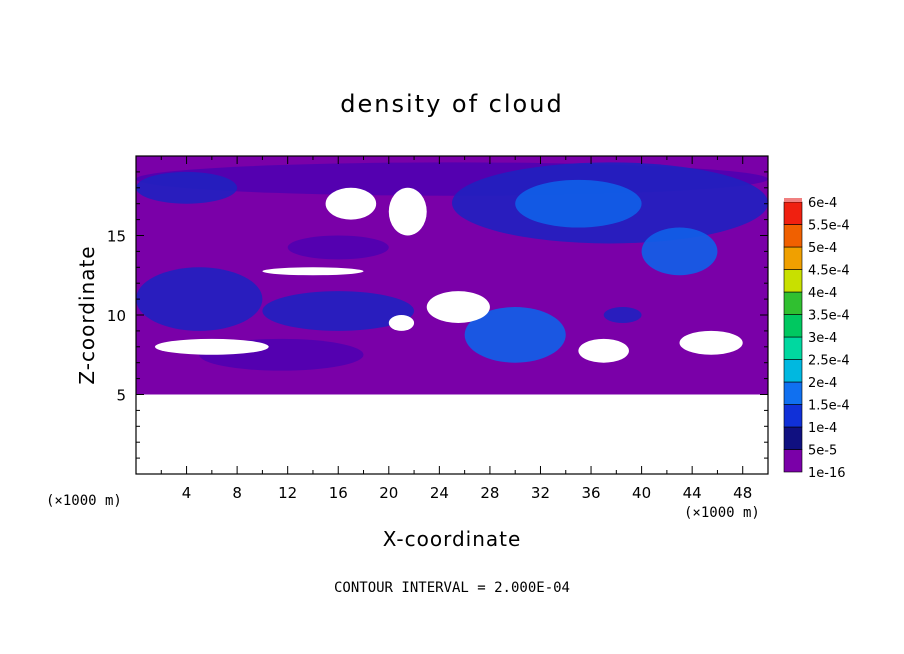 The width and height of the screenshot is (904, 654). I want to click on colorbar-label: 4e-4, so click(822, 293).